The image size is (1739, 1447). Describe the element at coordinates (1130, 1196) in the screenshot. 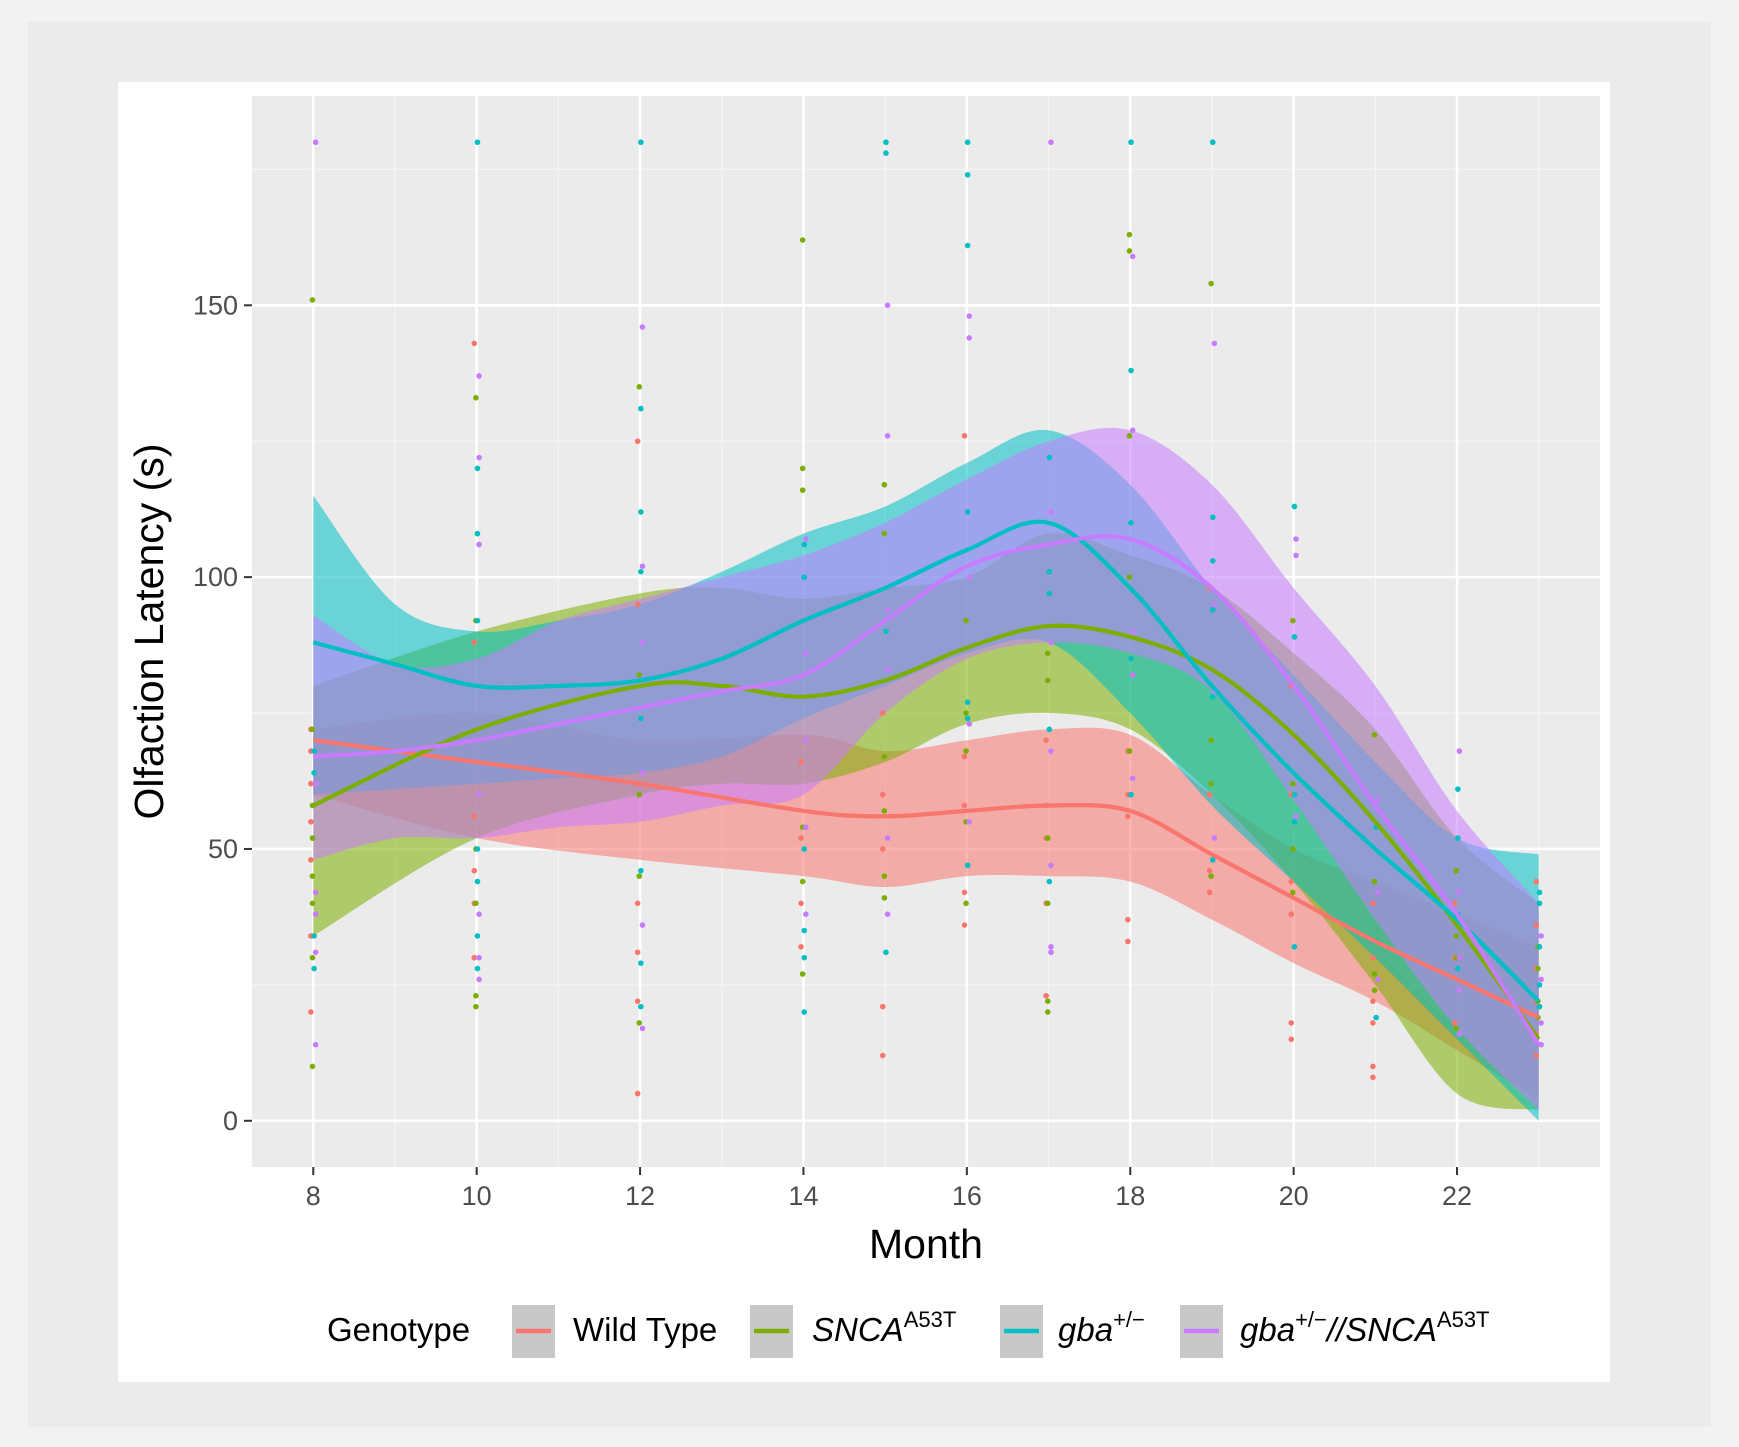

I see `x-tick-label: 18` at that location.